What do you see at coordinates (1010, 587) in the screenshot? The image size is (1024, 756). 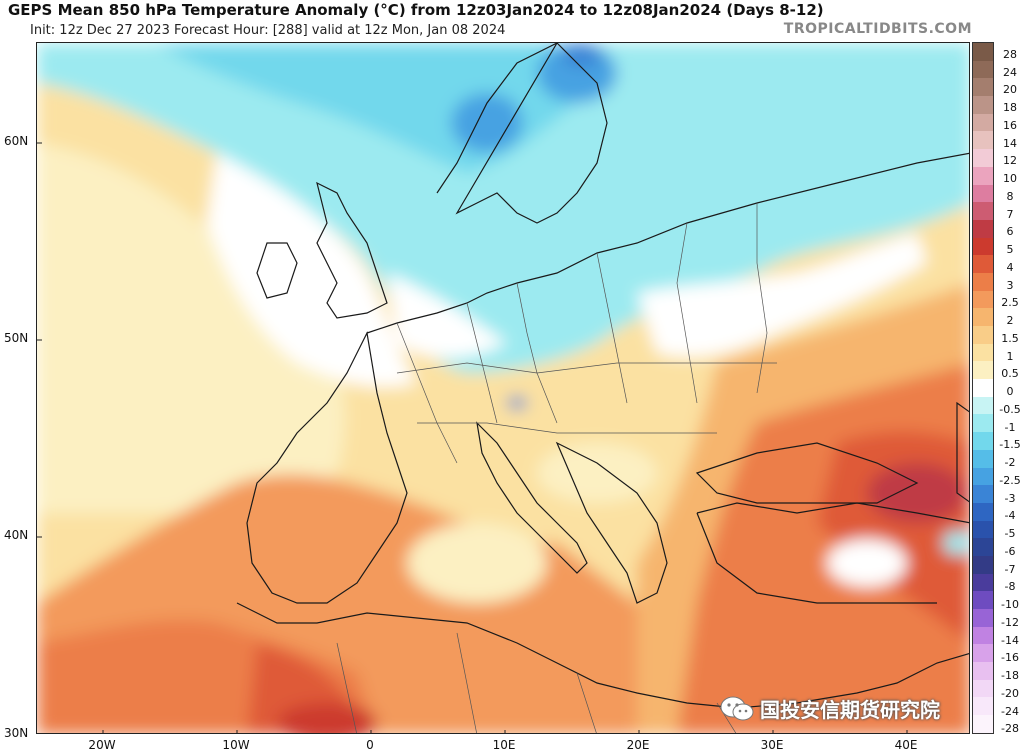 I see `colorbar-label: -8` at bounding box center [1010, 587].